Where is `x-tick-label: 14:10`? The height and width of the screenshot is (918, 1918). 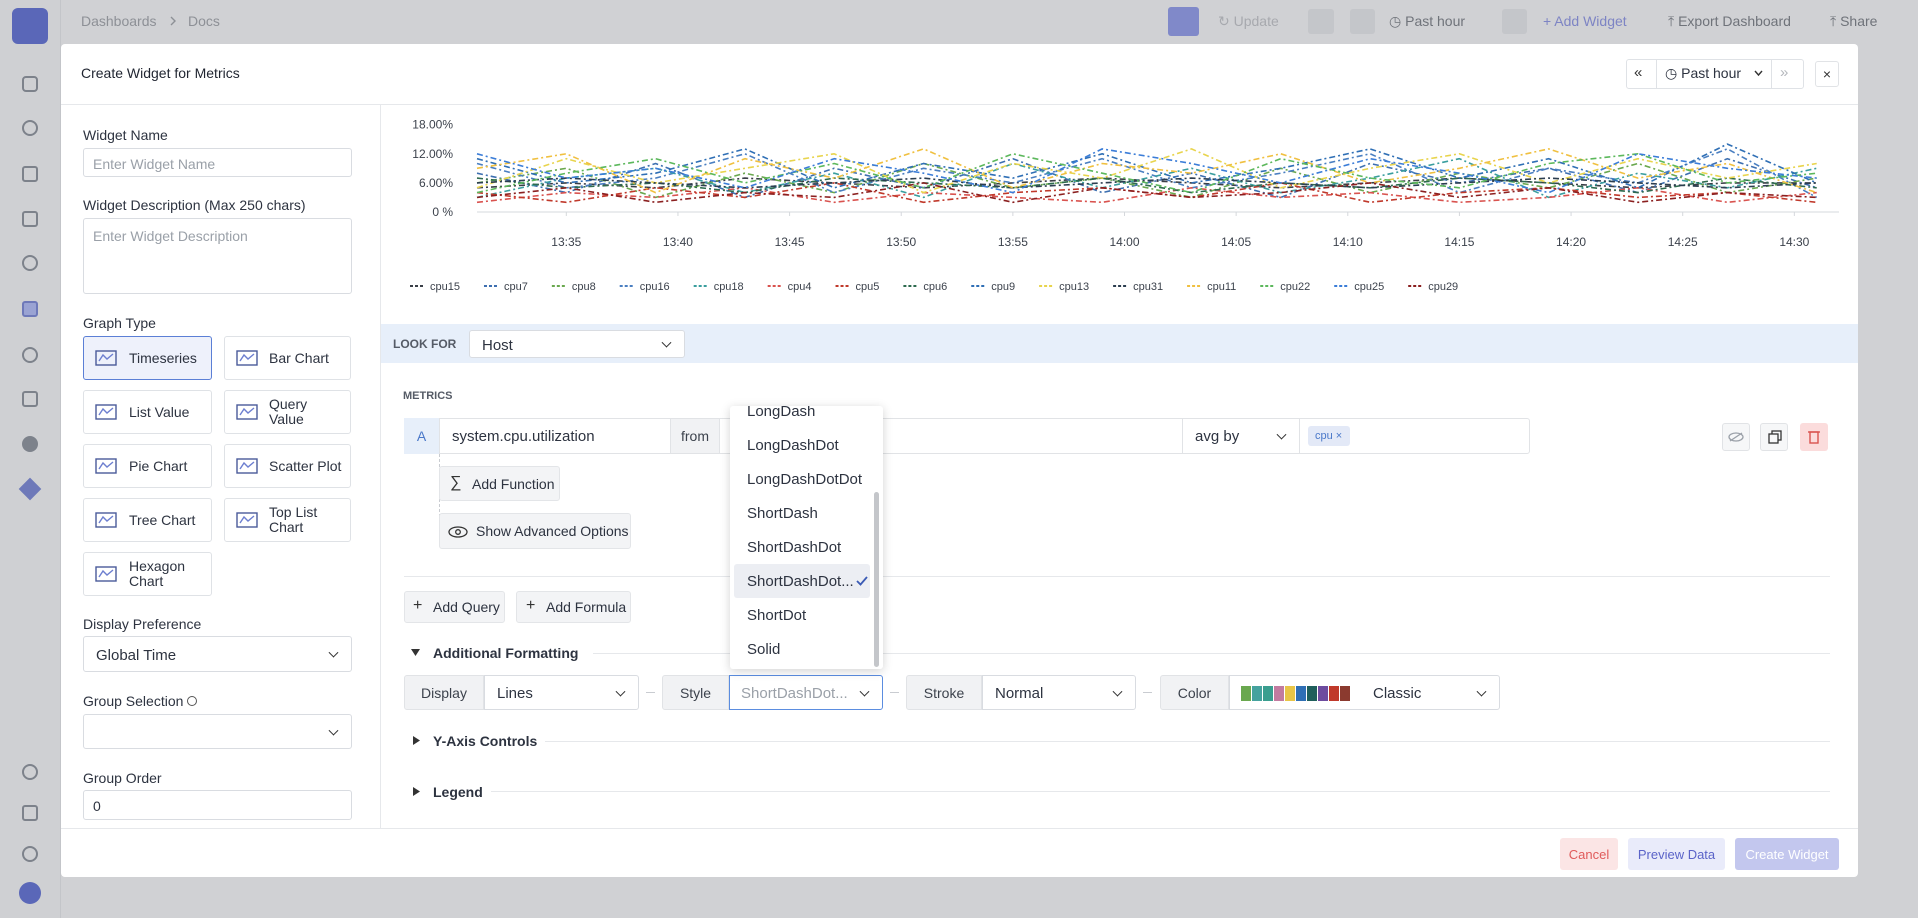 x-tick-label: 14:10 is located at coordinates (1348, 242).